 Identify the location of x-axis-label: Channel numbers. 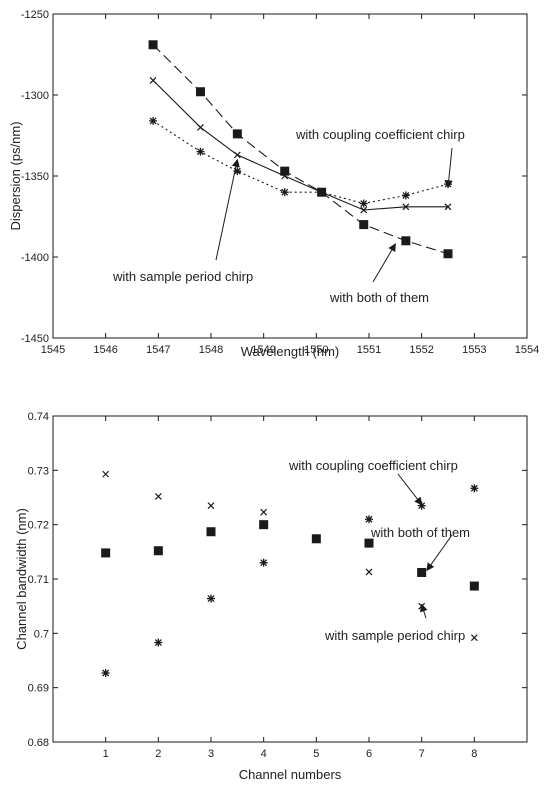
(290, 774).